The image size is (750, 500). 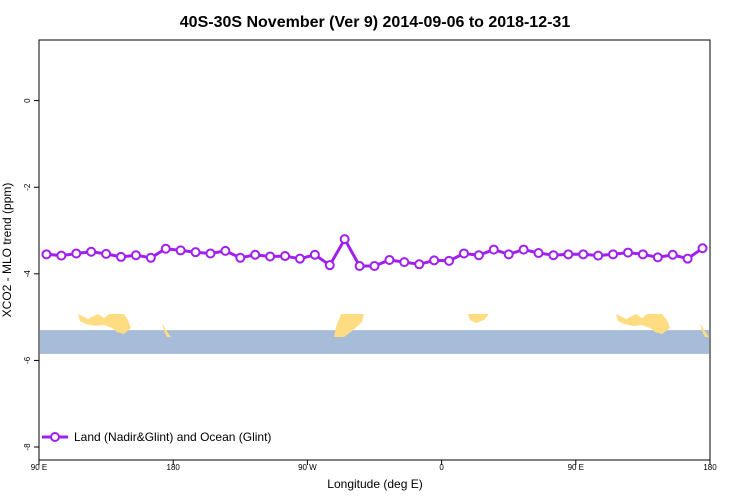 What do you see at coordinates (374, 466) in the screenshot?
I see `x-axis: 90 E 180 90 W 0 90 E 180` at bounding box center [374, 466].